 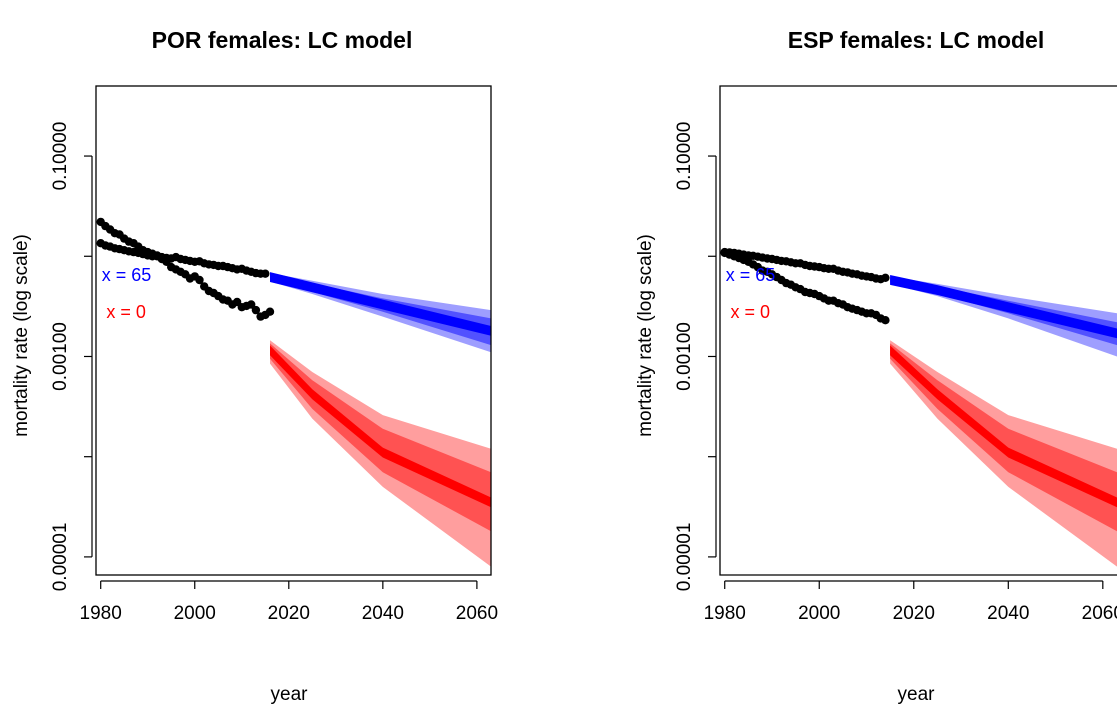 What do you see at coordinates (282, 40) in the screenshot?
I see `chart-title: POR females: LC model` at bounding box center [282, 40].